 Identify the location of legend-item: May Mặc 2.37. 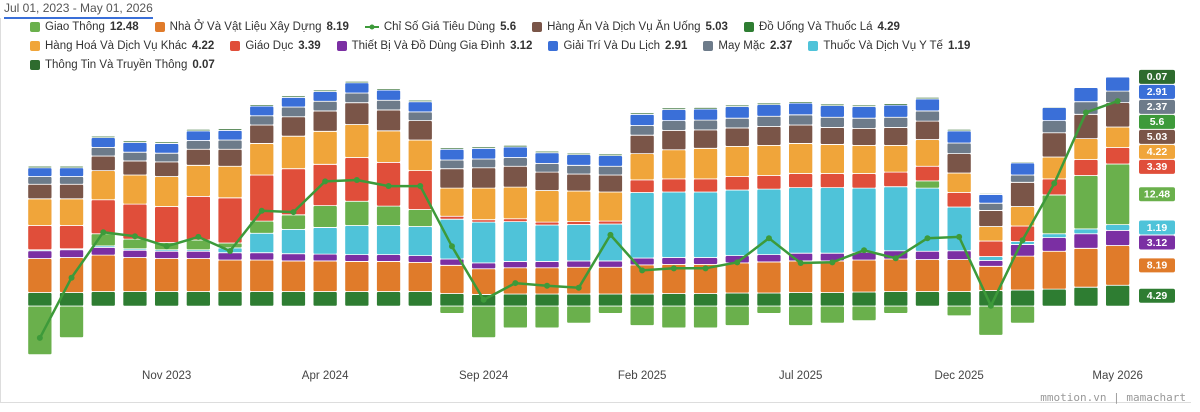
(747, 46).